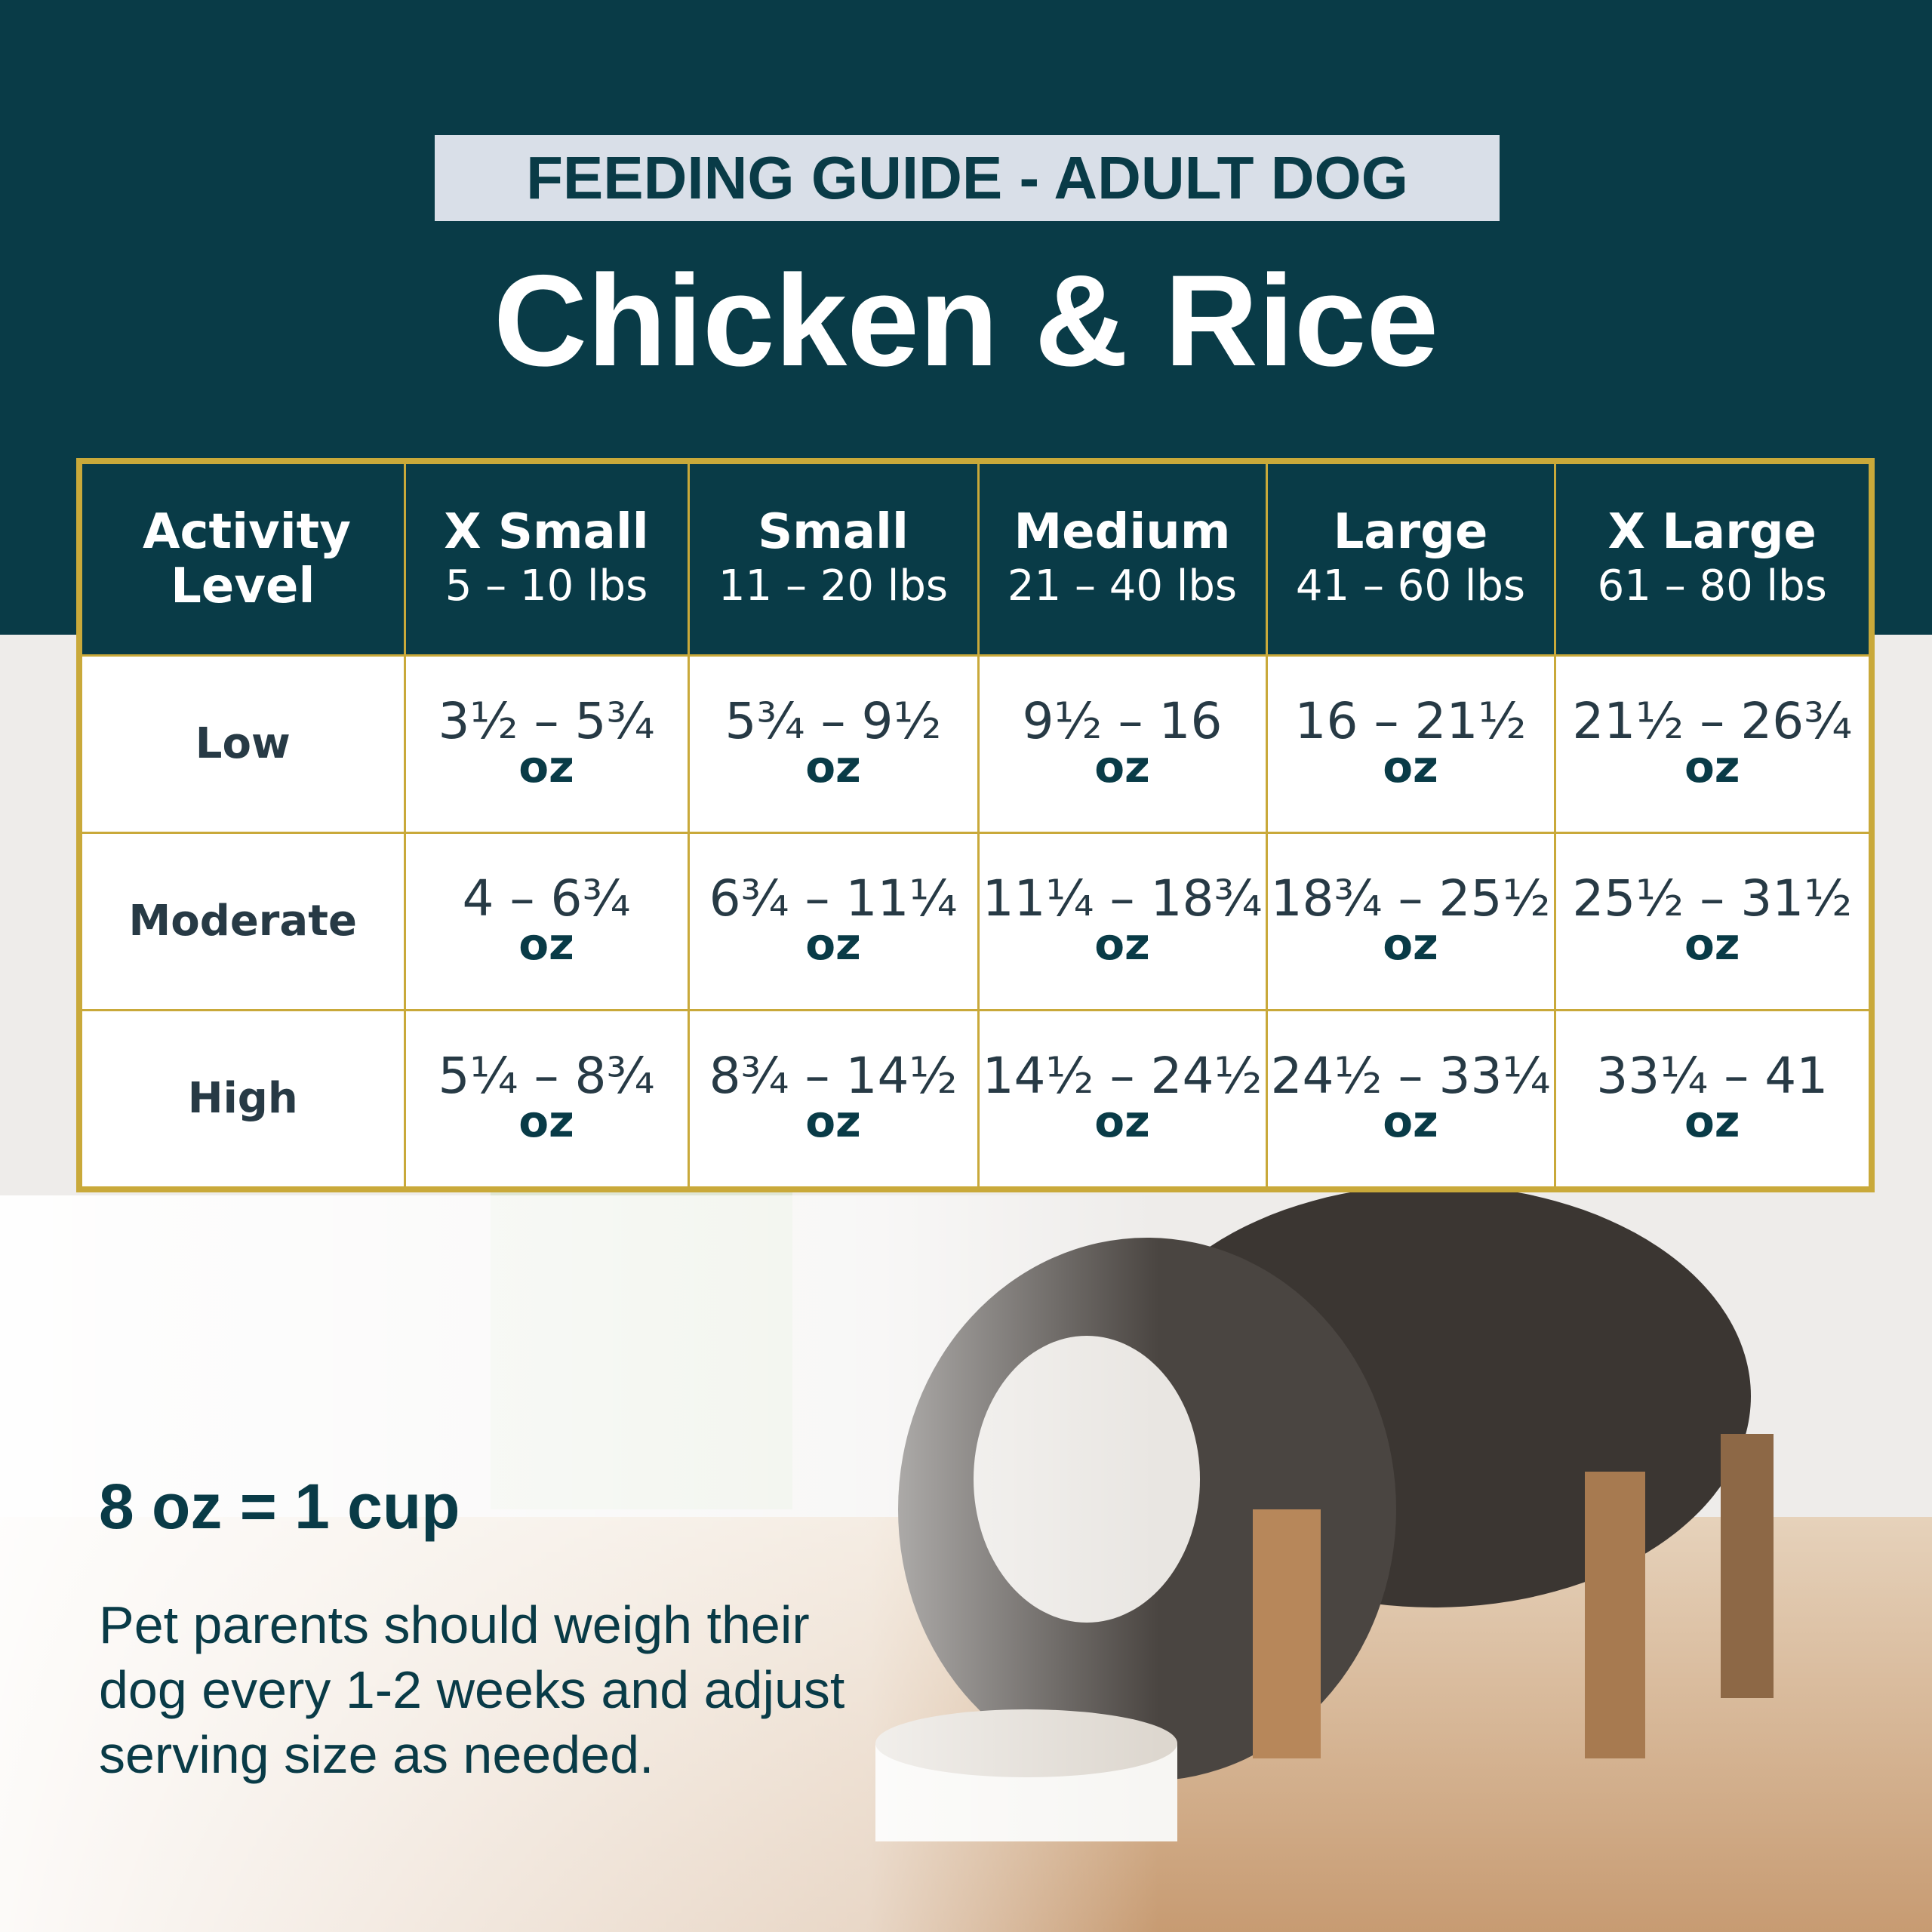  What do you see at coordinates (966, 320) in the screenshot?
I see `product-title: Chicken & Rice` at bounding box center [966, 320].